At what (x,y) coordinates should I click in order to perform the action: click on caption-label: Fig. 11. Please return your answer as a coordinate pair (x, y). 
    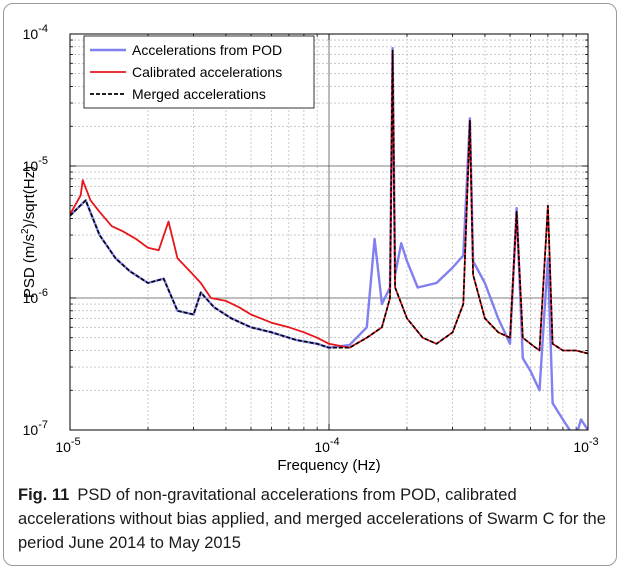
    Looking at the image, I should click on (44, 495).